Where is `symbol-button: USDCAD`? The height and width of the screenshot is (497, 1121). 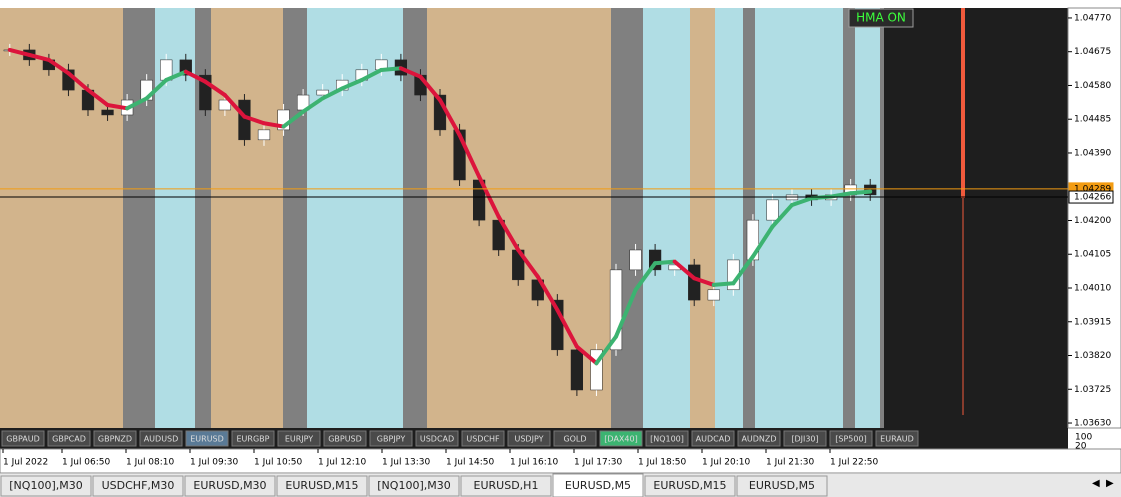 symbol-button: USDCAD is located at coordinates (437, 438).